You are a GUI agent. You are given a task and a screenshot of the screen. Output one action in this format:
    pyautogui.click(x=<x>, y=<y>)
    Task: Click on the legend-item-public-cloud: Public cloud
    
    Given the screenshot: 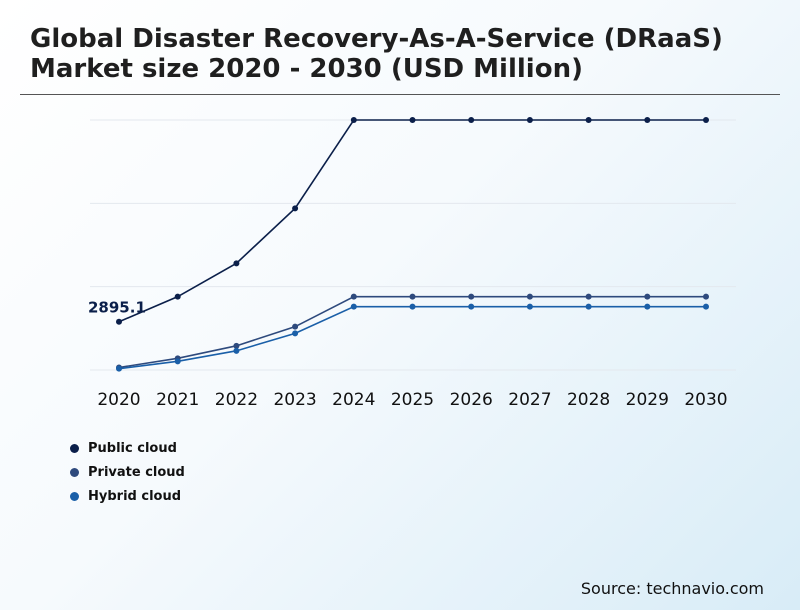 What is the action you would take?
    pyautogui.click(x=127, y=448)
    